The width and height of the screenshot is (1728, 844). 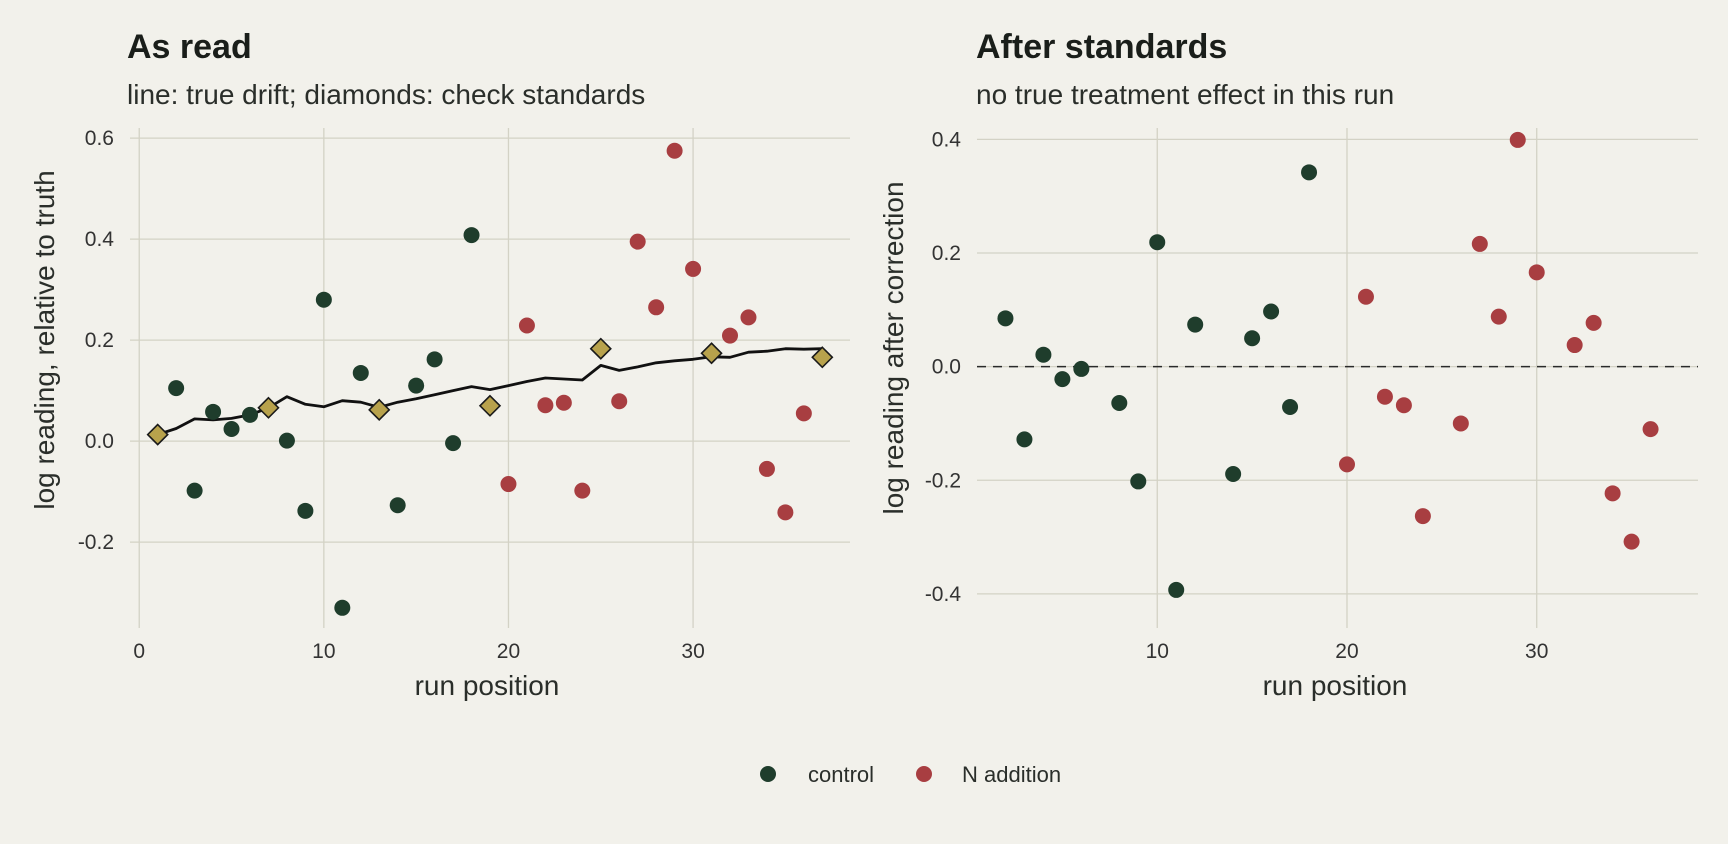 I want to click on right-panel-subtitle: no true treatment effect in this run, so click(x=1185, y=94).